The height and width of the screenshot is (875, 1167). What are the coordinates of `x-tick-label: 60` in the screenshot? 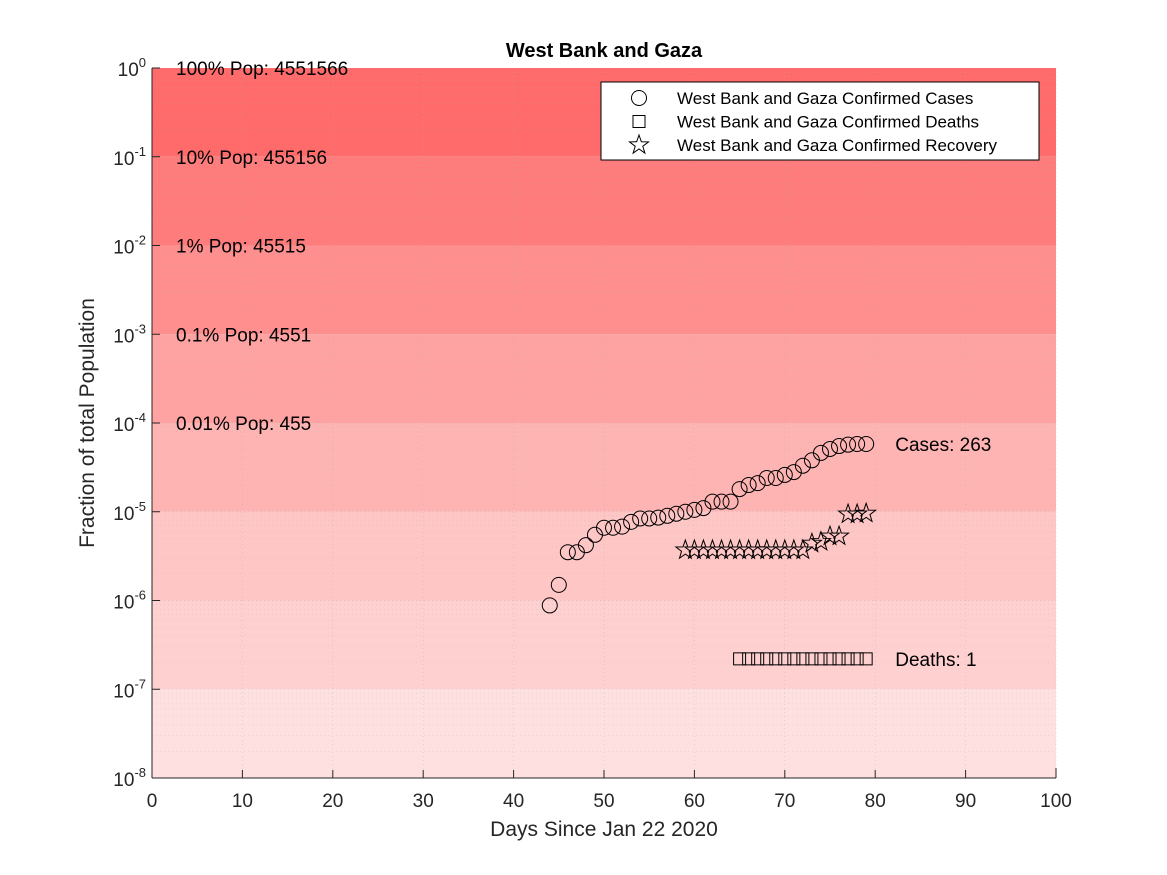 It's located at (694, 801).